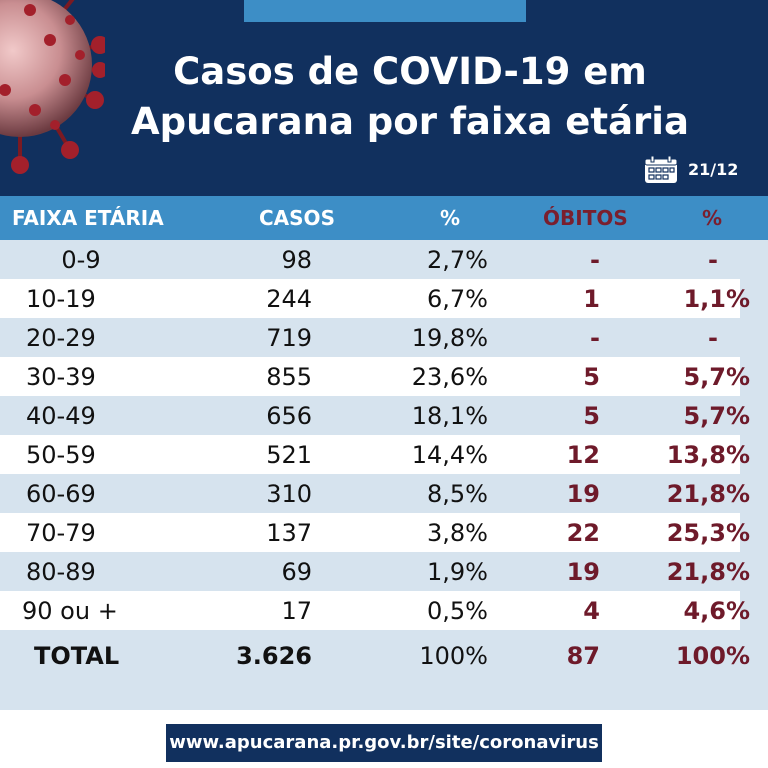 Image resolution: width=768 pixels, height=768 pixels. I want to click on cell-faixa: 90 ou +, so click(70, 611).